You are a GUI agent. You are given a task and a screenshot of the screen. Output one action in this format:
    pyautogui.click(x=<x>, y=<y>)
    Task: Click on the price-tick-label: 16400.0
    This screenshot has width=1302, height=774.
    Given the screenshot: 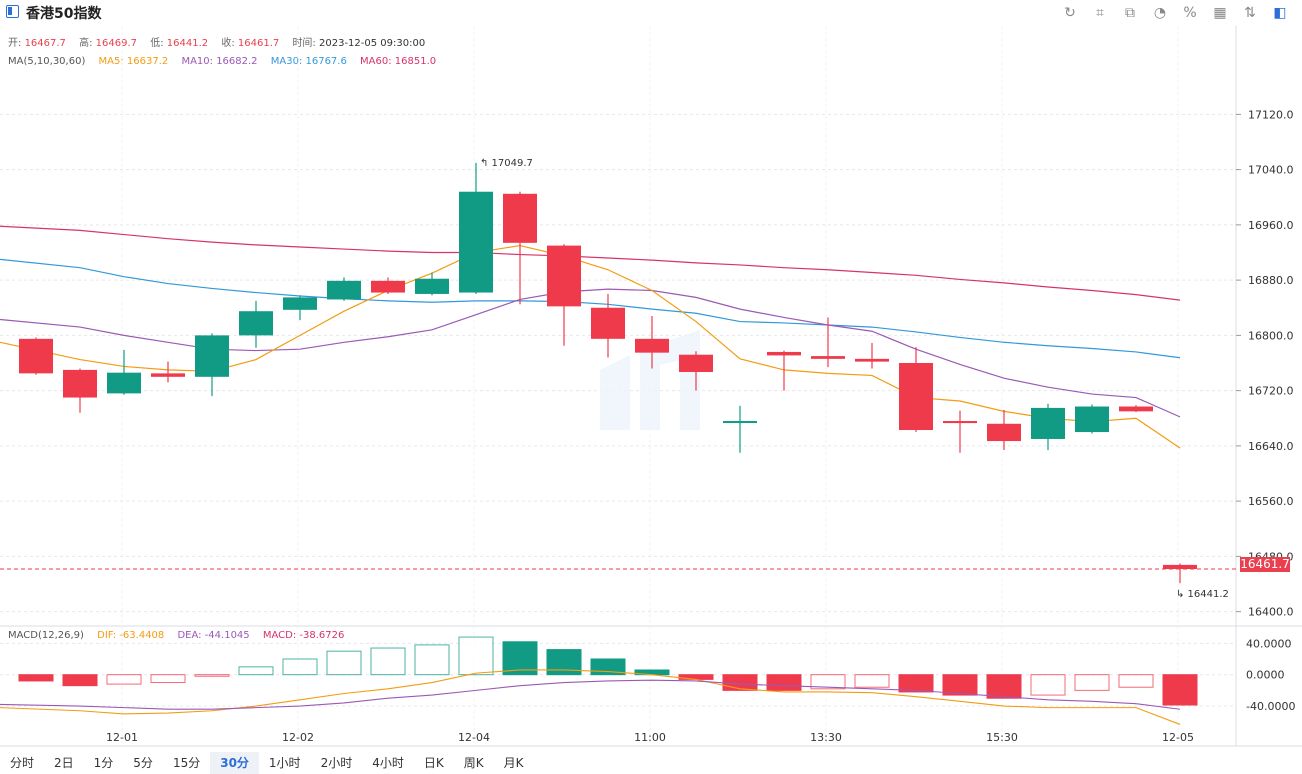 What is the action you would take?
    pyautogui.click(x=1271, y=612)
    